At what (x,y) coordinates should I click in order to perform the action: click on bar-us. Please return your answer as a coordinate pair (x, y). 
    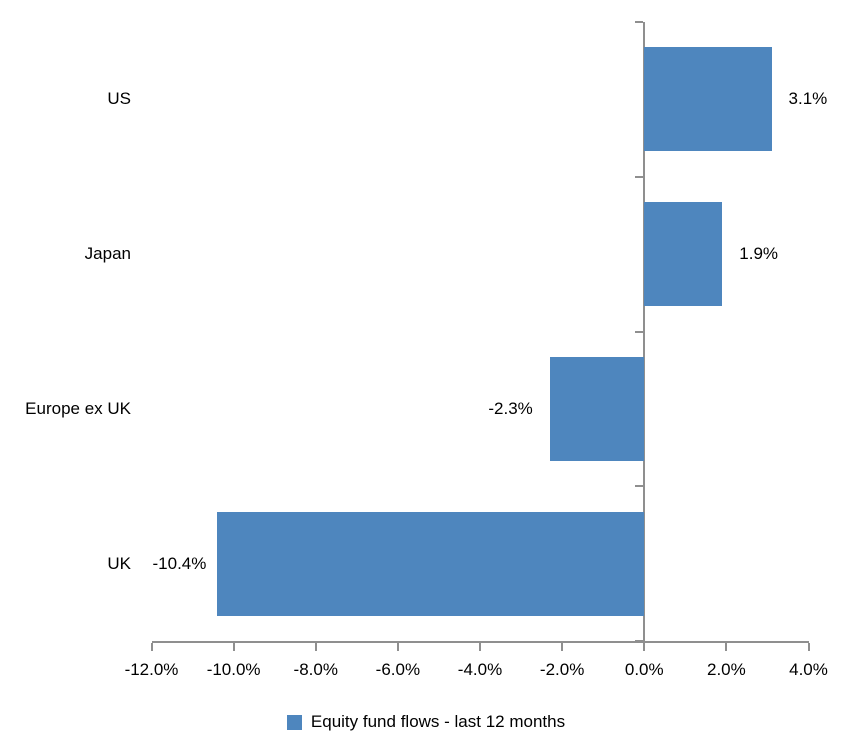
    Looking at the image, I should click on (708, 99).